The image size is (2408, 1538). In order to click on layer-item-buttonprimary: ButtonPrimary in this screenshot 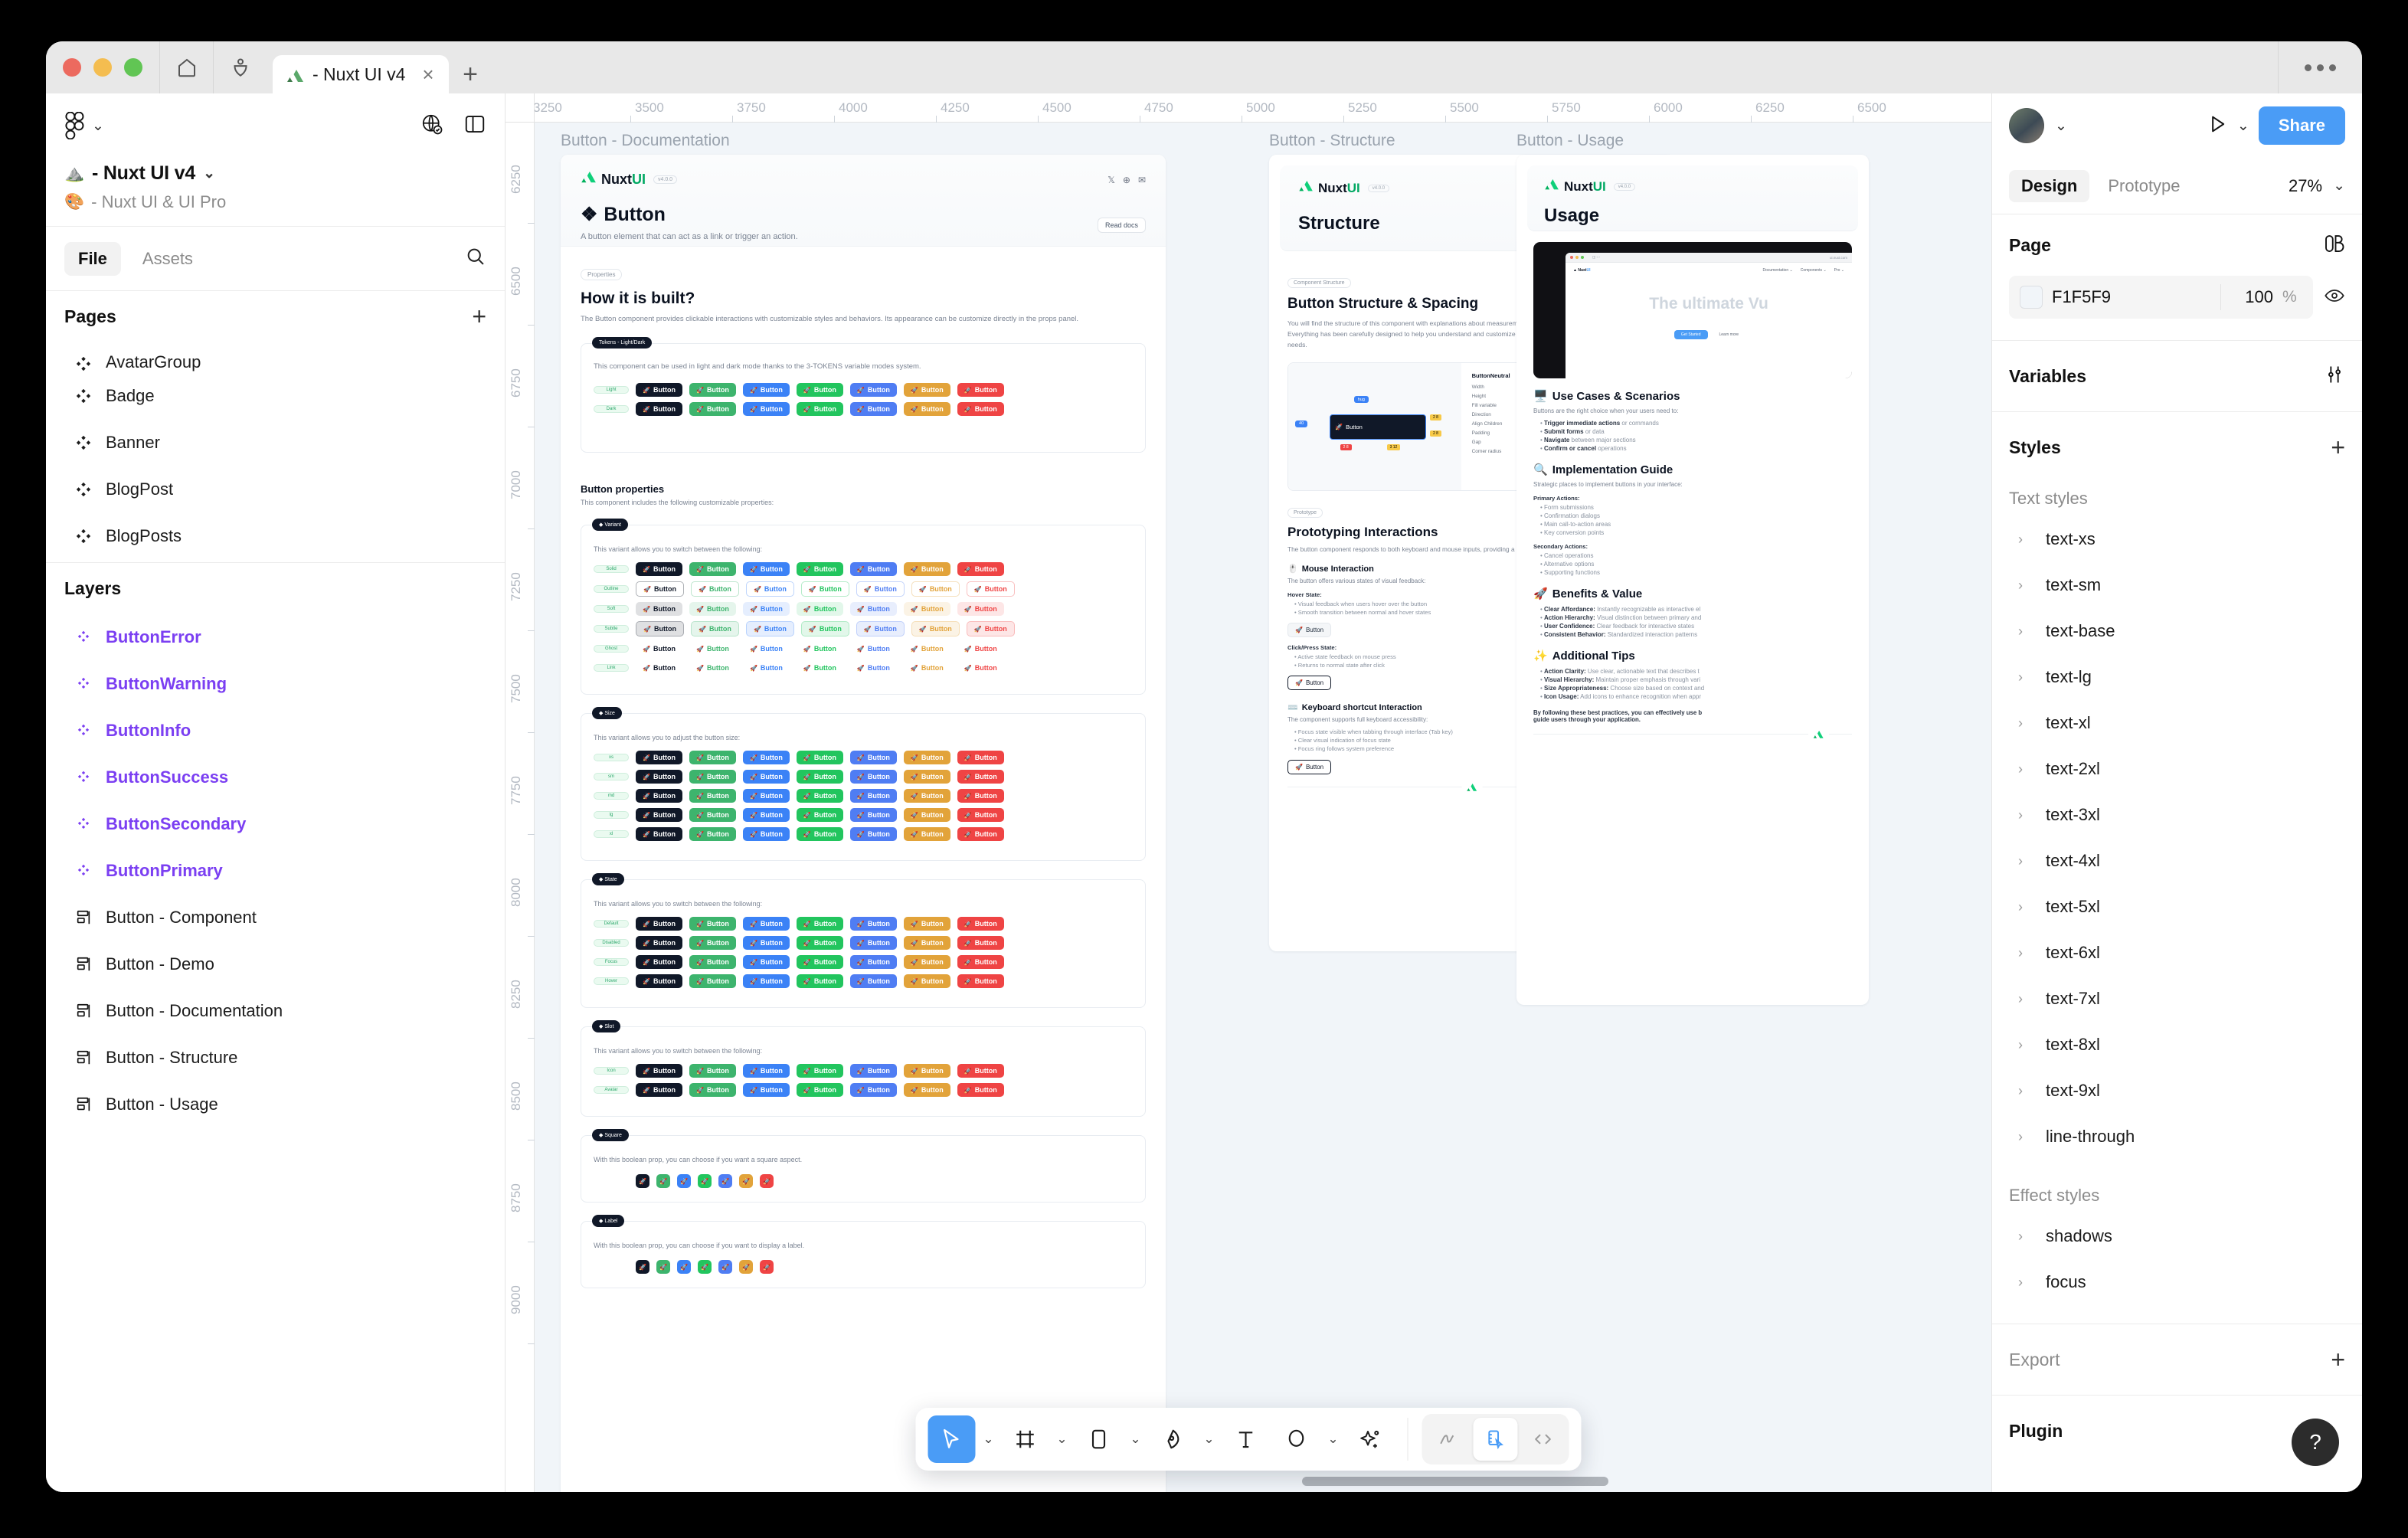, I will do `click(275, 871)`.